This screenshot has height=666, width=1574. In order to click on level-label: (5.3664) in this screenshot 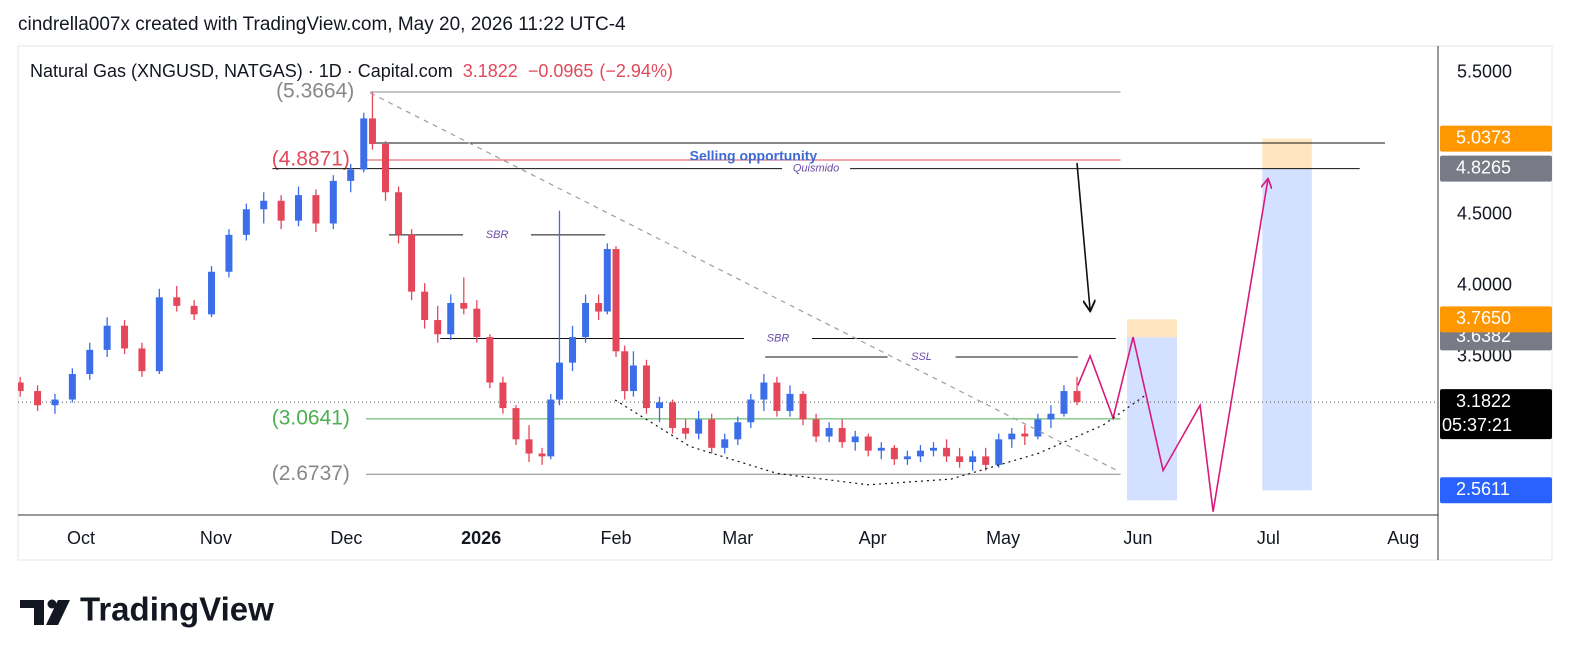, I will do `click(315, 90)`.